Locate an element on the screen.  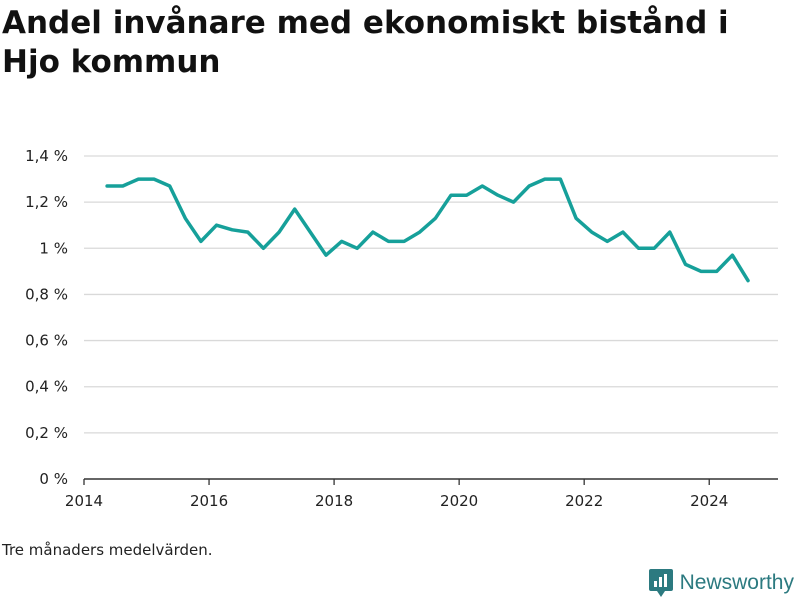
x-tick-label: 2014 is located at coordinates (84, 501).